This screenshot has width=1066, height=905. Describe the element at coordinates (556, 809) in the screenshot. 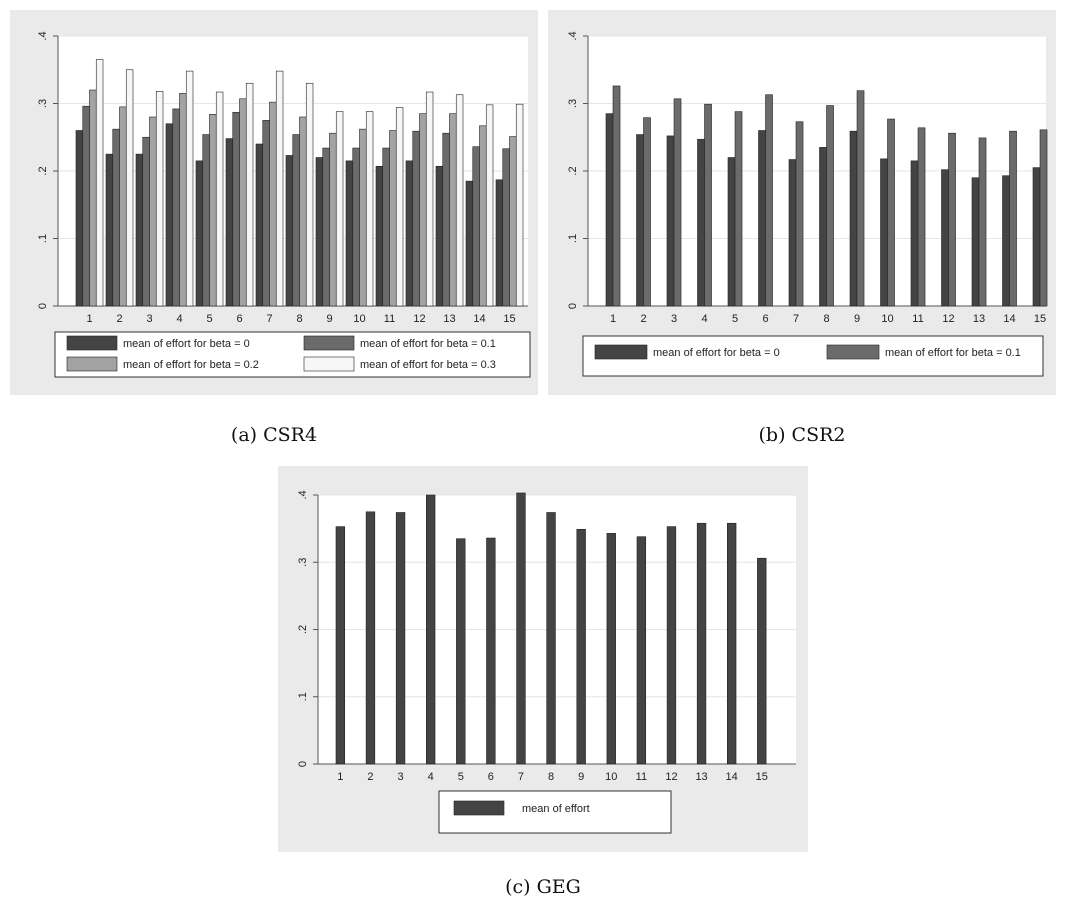

I see `legend-label: mean of effort` at that location.